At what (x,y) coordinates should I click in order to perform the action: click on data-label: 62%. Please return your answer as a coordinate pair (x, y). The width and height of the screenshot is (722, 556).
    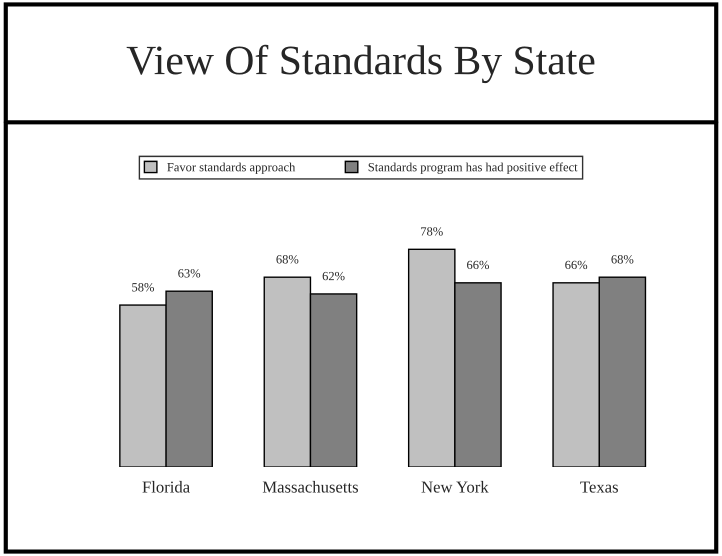
    Looking at the image, I should click on (333, 276).